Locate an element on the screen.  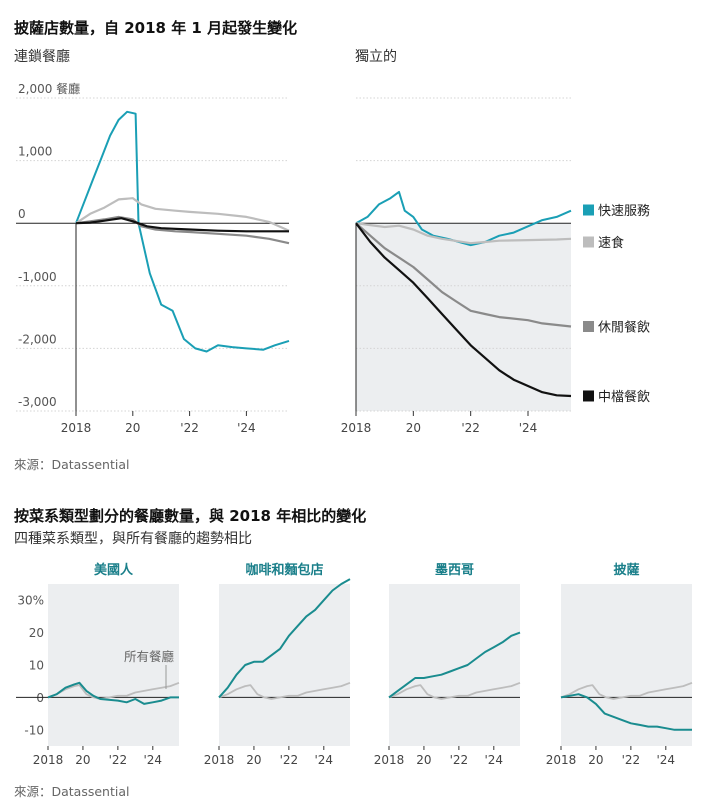
all-restaurants-annotation: 所有餐廳 is located at coordinates (149, 656).